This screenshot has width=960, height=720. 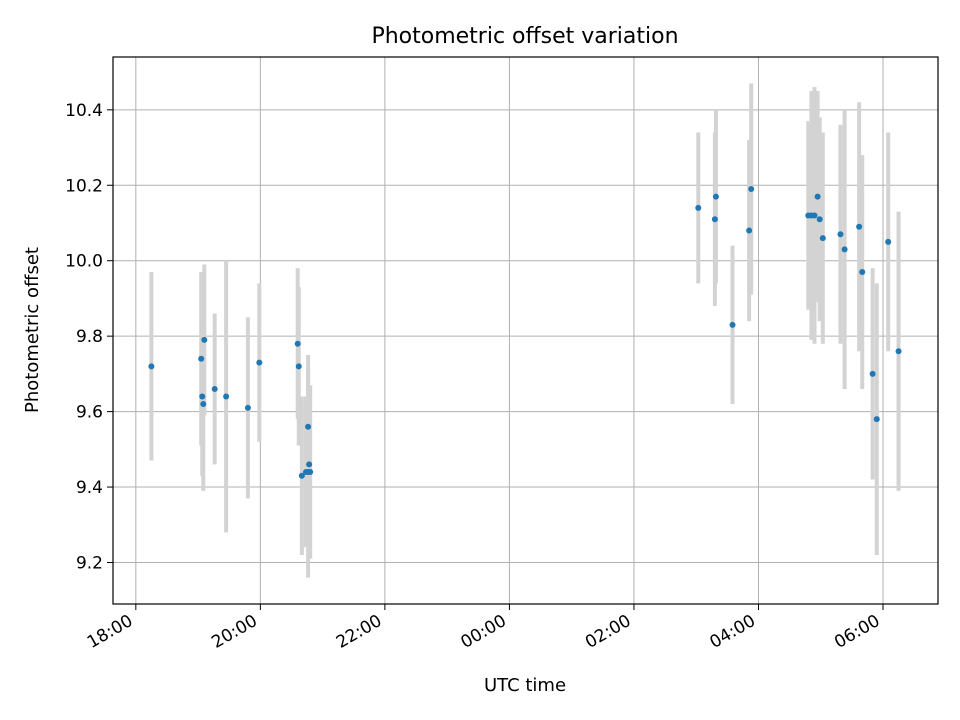 What do you see at coordinates (359, 632) in the screenshot?
I see `x-tick-label: 22:00` at bounding box center [359, 632].